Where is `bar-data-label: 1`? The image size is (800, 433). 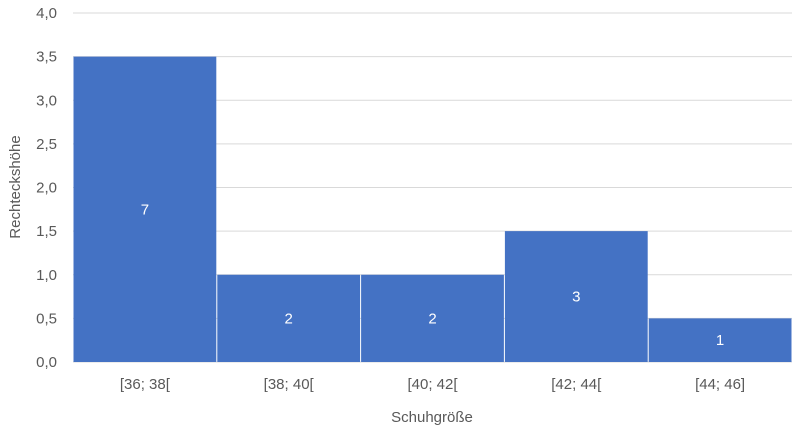
bar-data-label: 1 is located at coordinates (720, 340).